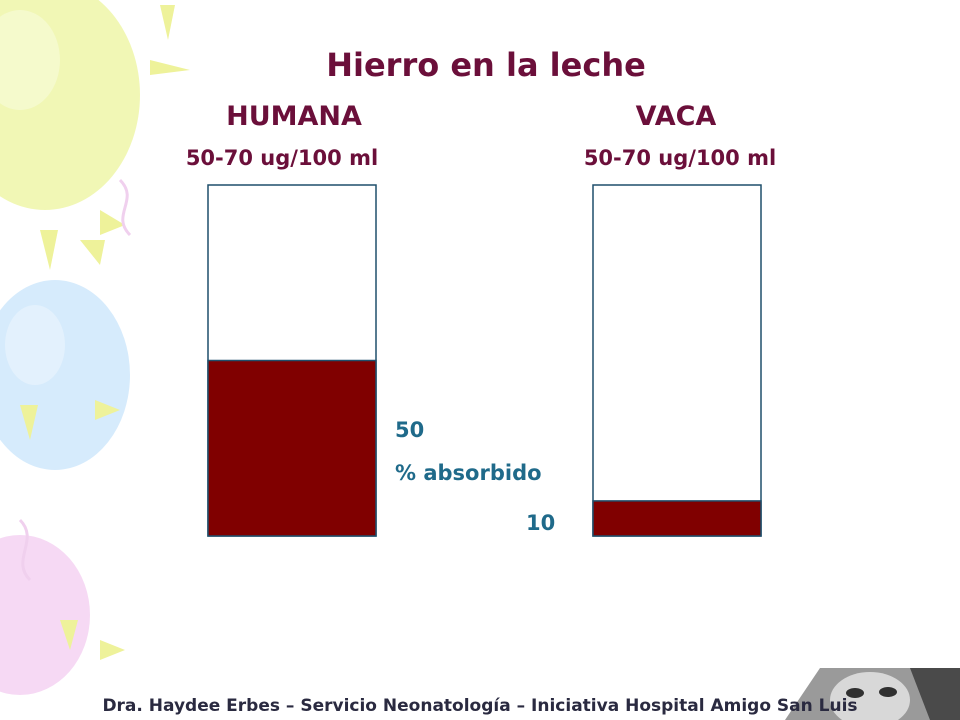  Describe the element at coordinates (75, 380) in the screenshot. I see `streamer-icon` at that location.